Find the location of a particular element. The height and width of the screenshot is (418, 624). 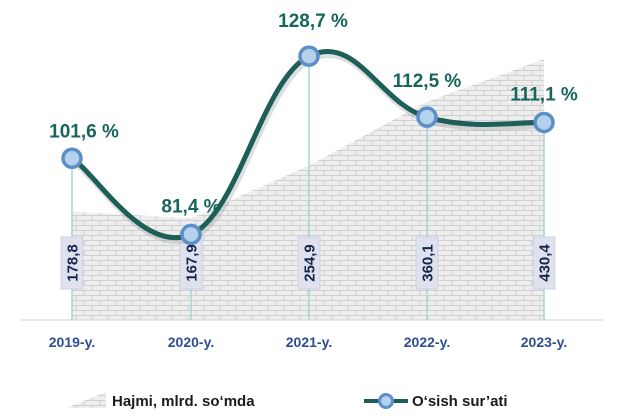

growth-label-2023-y.: 111,1 % is located at coordinates (544, 94).